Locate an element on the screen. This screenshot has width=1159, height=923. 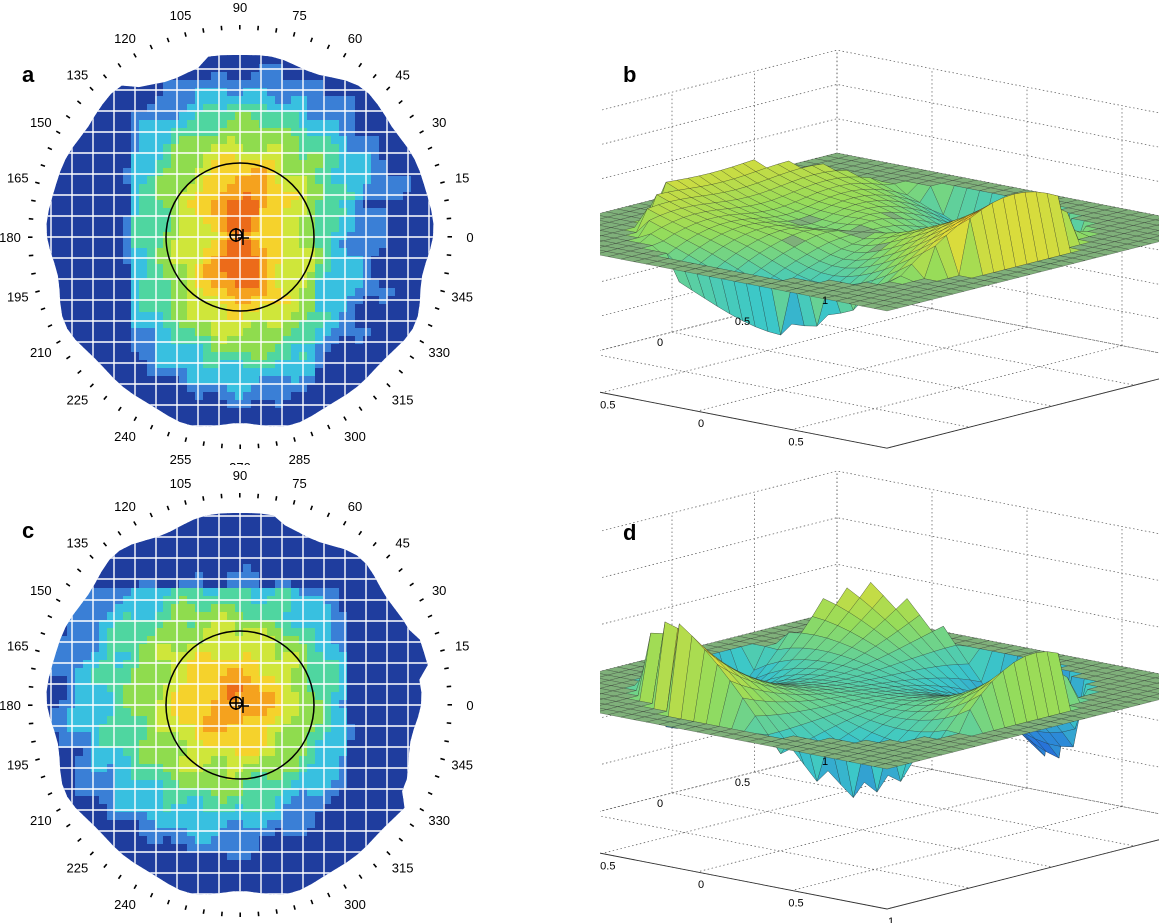
angle-tick-label: 270 is located at coordinates (240, 462).